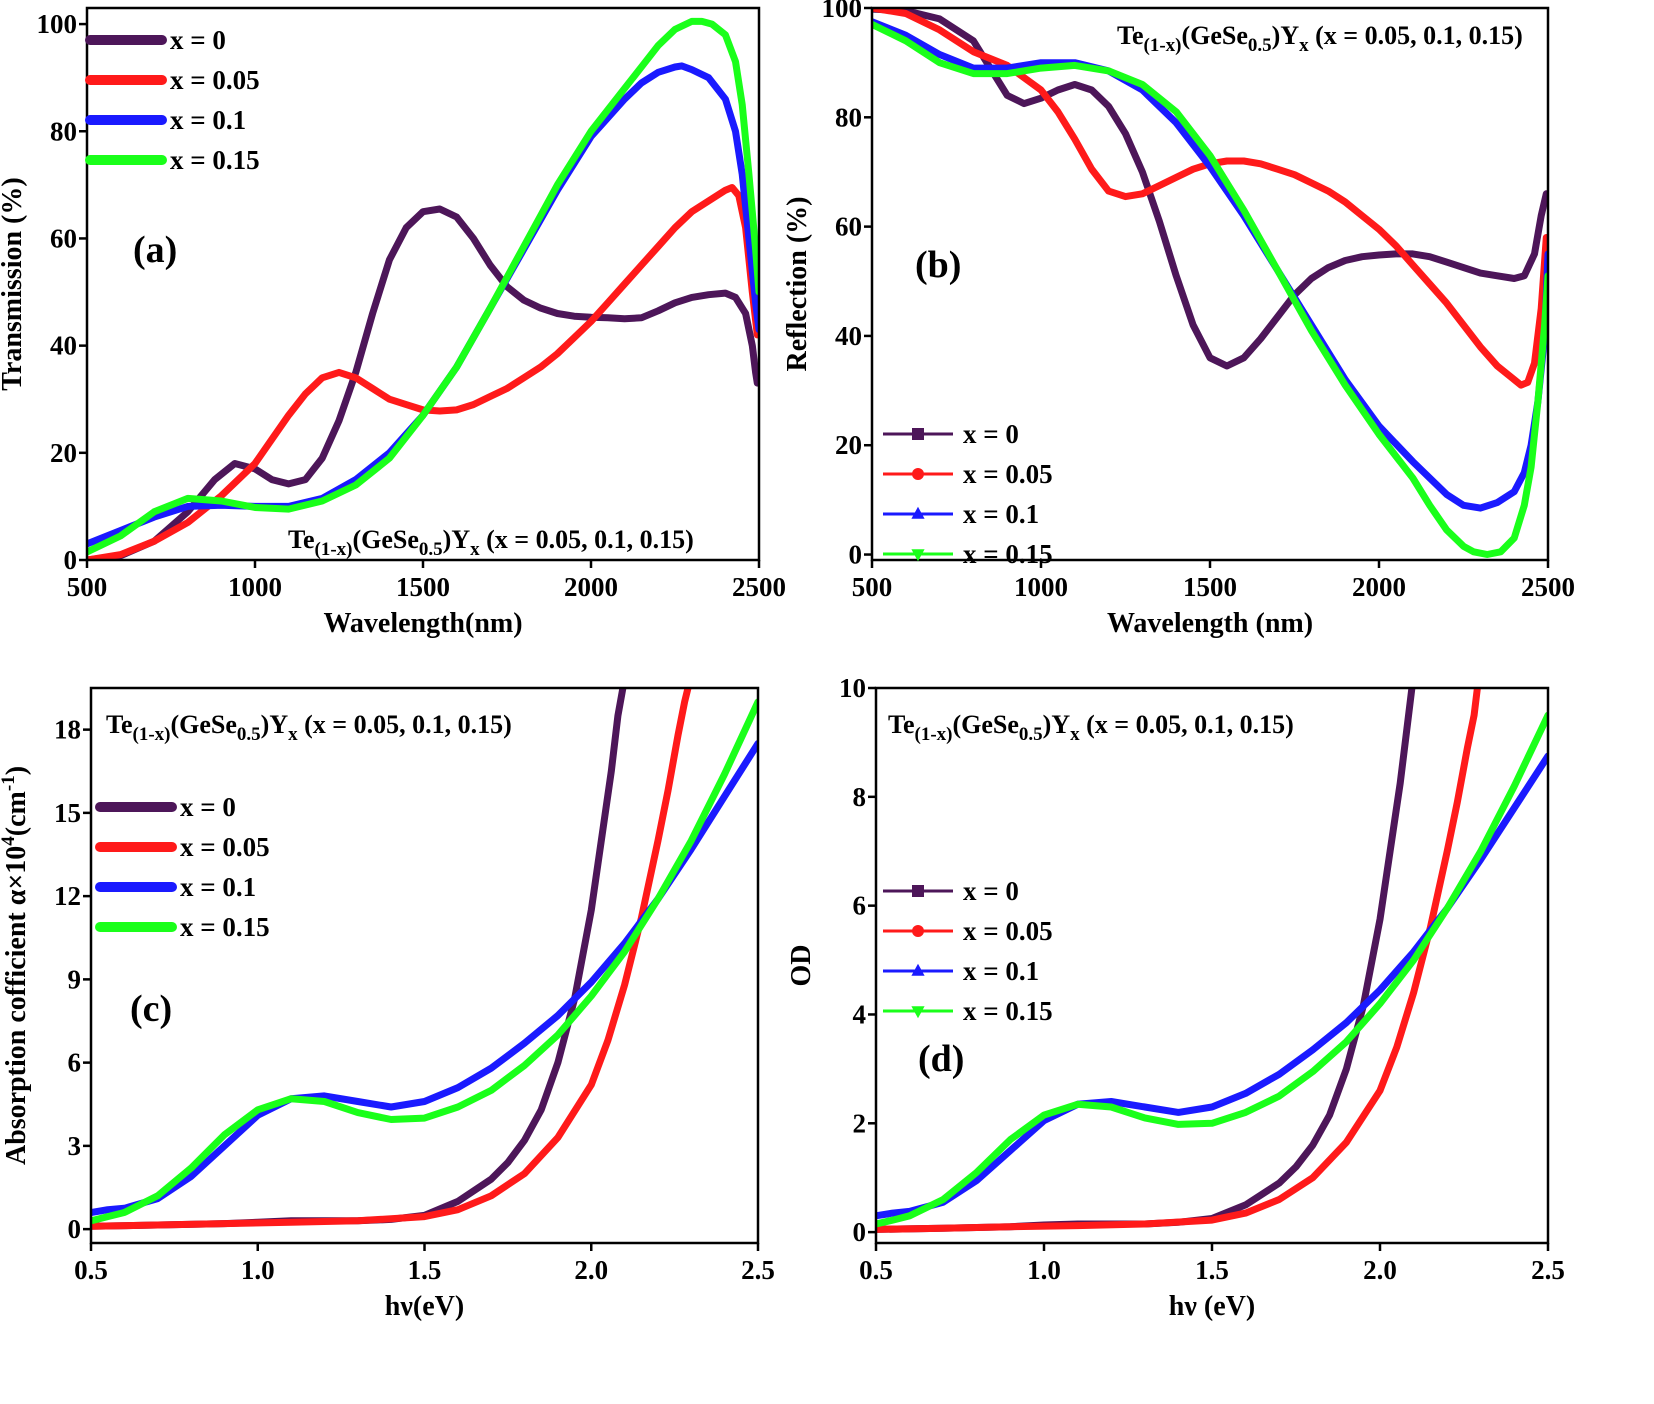 The image size is (1654, 1404). What do you see at coordinates (1044, 1270) in the screenshot?
I see `panel-d-xtick-label: 1.0` at bounding box center [1044, 1270].